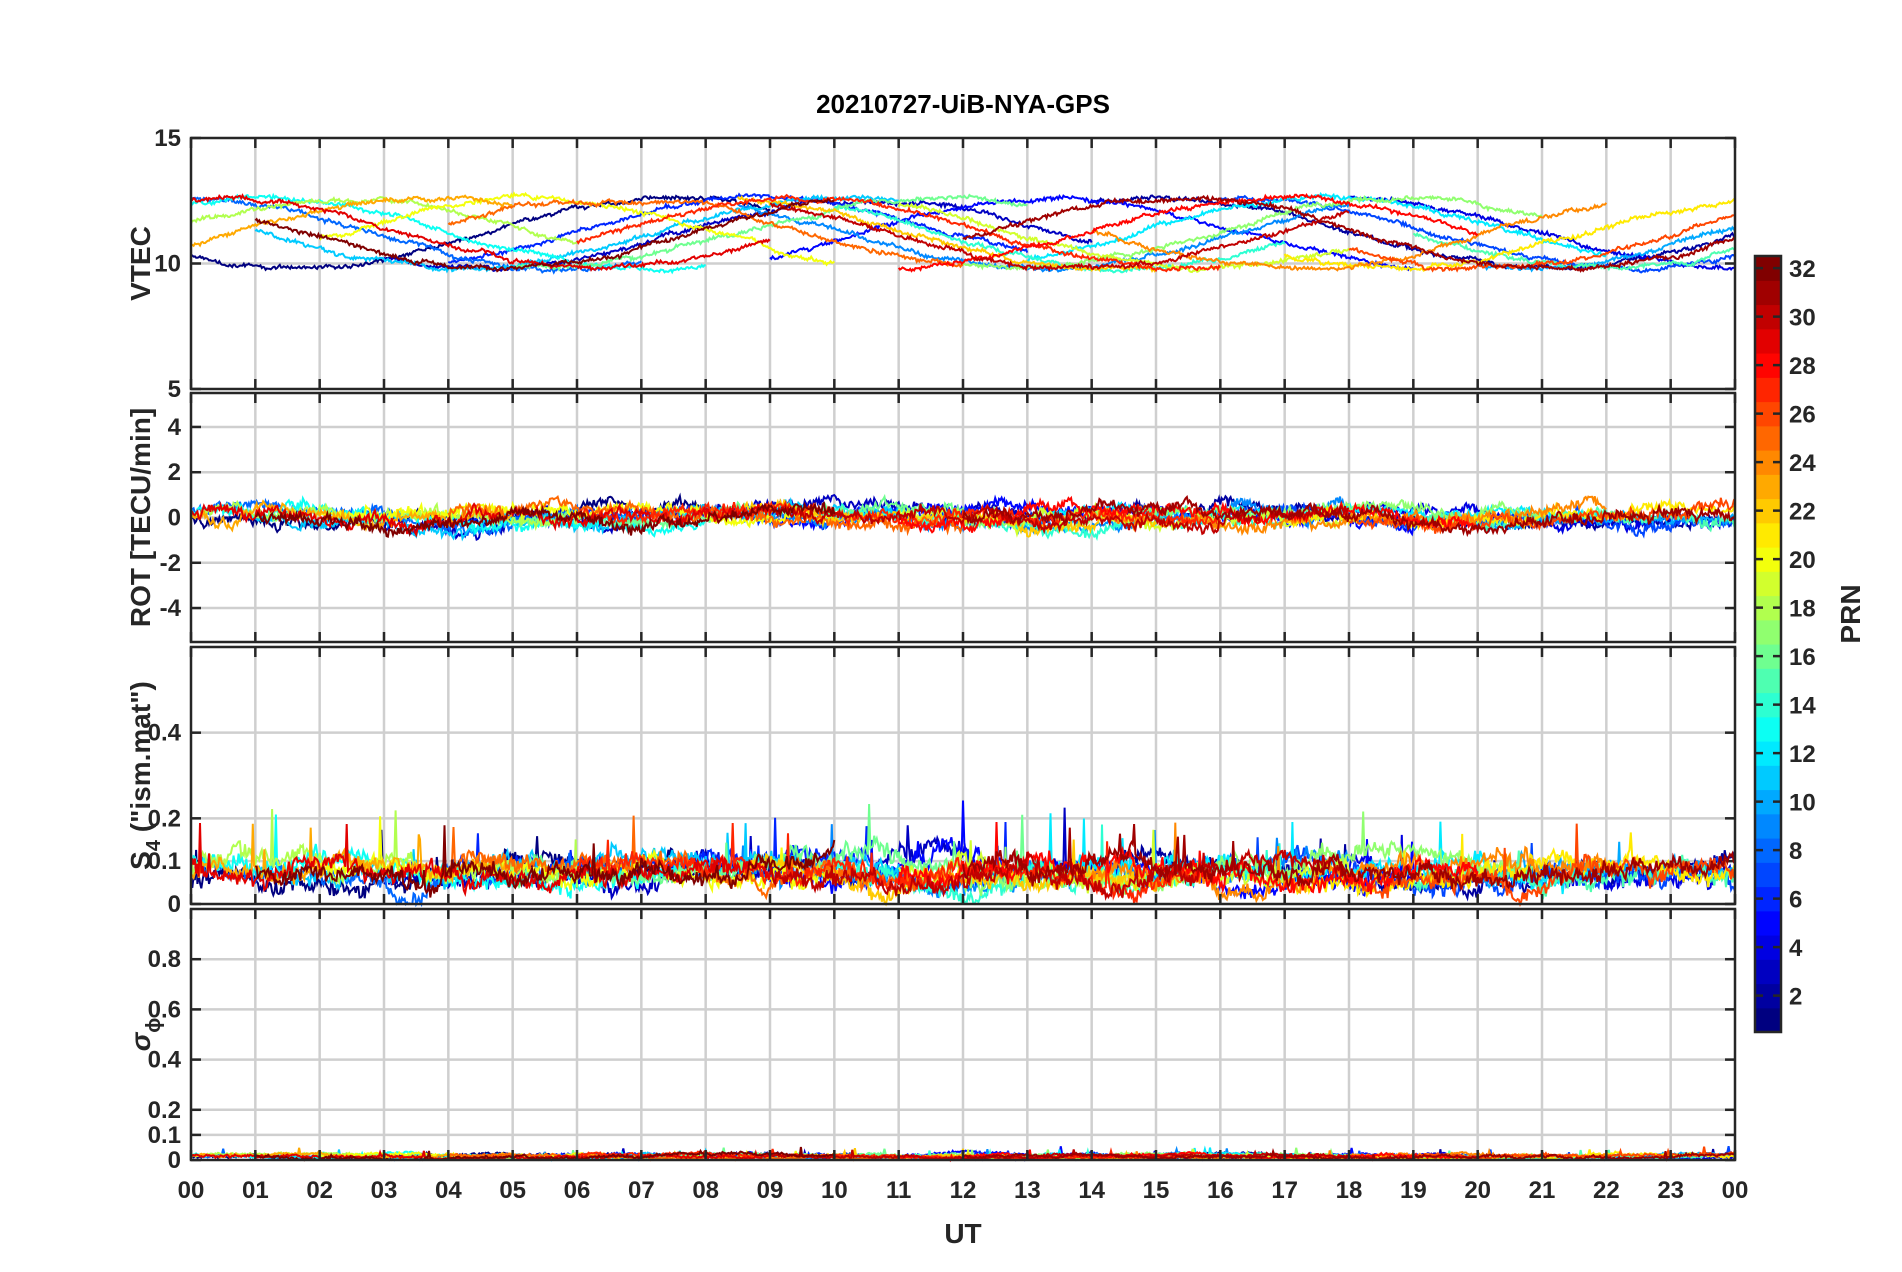 The width and height of the screenshot is (1902, 1272). Describe the element at coordinates (1802, 512) in the screenshot. I see `colorbar-tick-label: 22` at that location.